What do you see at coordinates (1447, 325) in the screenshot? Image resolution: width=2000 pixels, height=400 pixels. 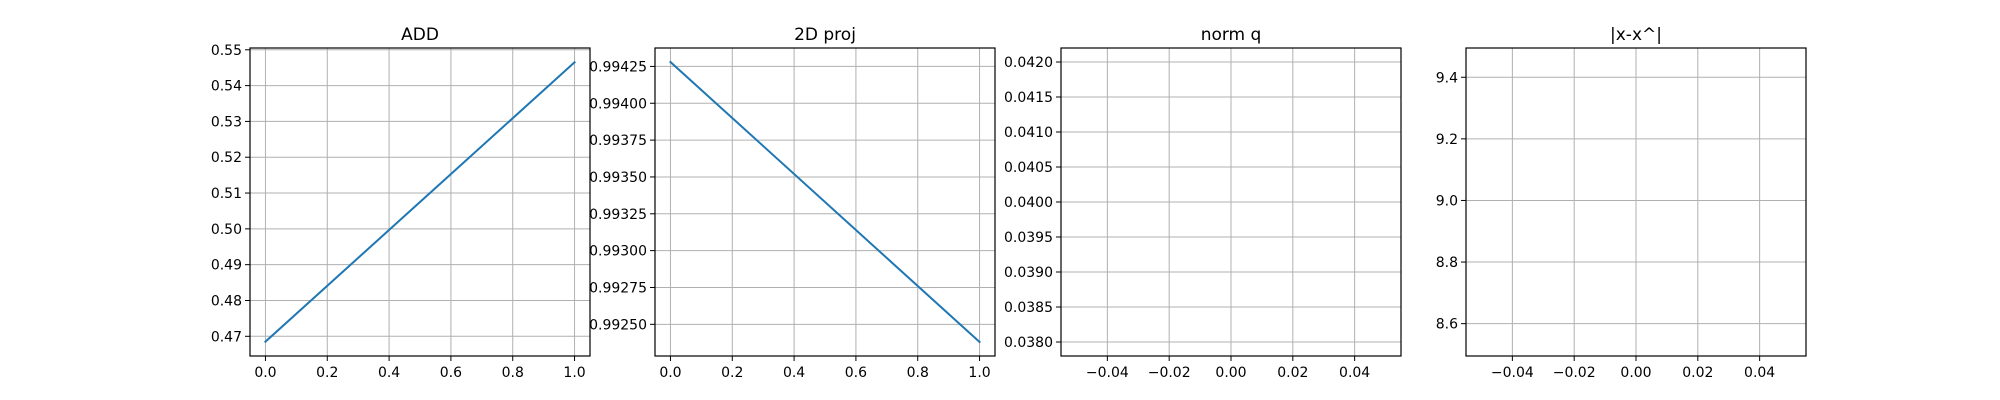 I see `y-tick-label: 8.6` at bounding box center [1447, 325].